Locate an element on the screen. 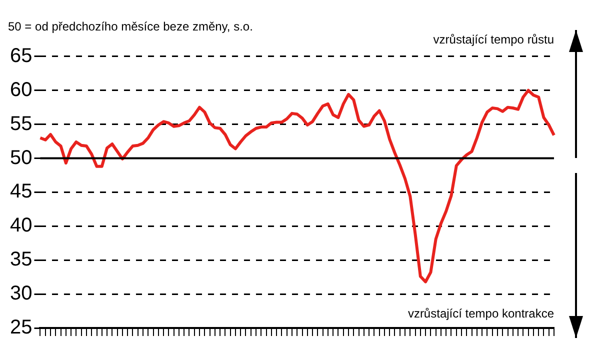 This screenshot has width=600, height=350. y-tick-label: 40 is located at coordinates (21, 225).